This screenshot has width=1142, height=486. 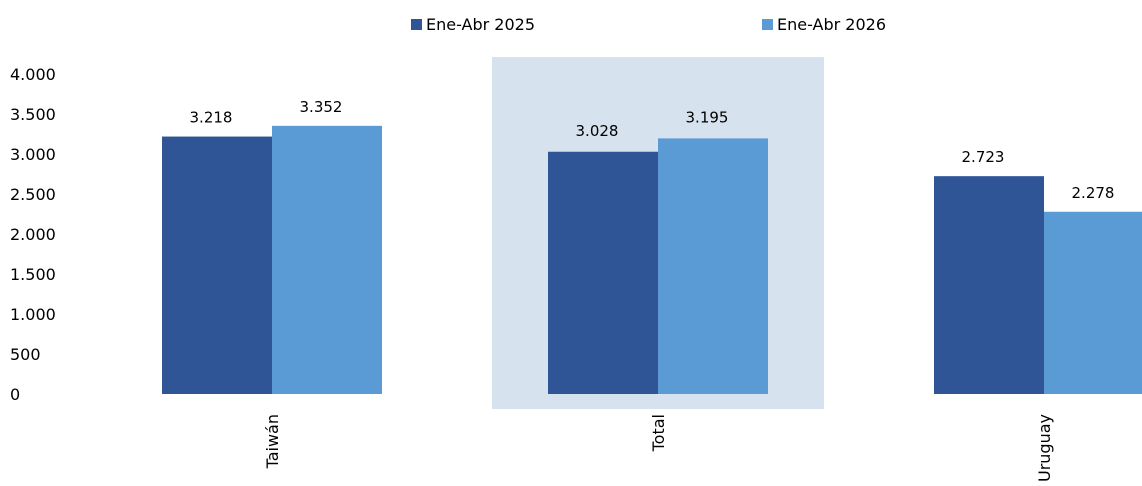 What do you see at coordinates (327, 259) in the screenshot?
I see `bar-taiwán-series-2` at bounding box center [327, 259].